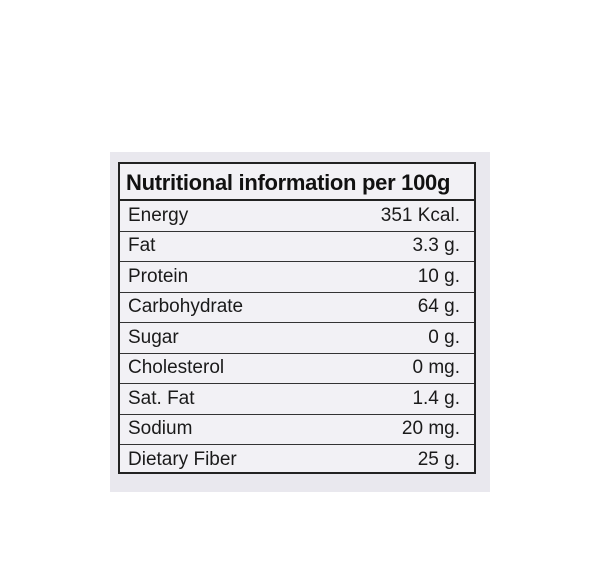 This screenshot has width=600, height=578. I want to click on nutrient-value: 351 Kcal., so click(420, 215).